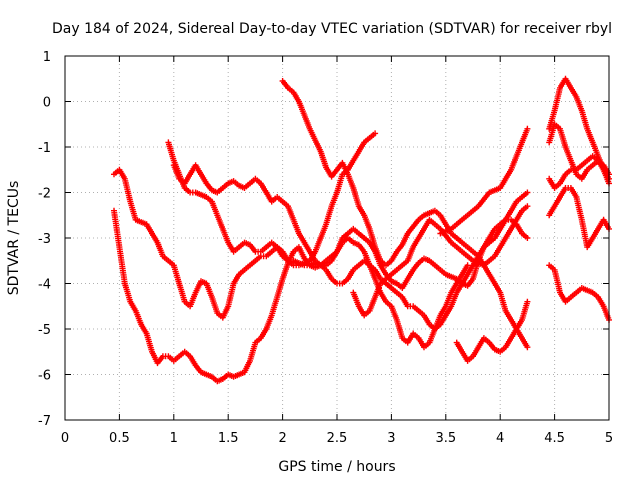 Image resolution: width=640 pixels, height=480 pixels. Describe the element at coordinates (44, 421) in the screenshot. I see `y-tick-label: -7` at that location.